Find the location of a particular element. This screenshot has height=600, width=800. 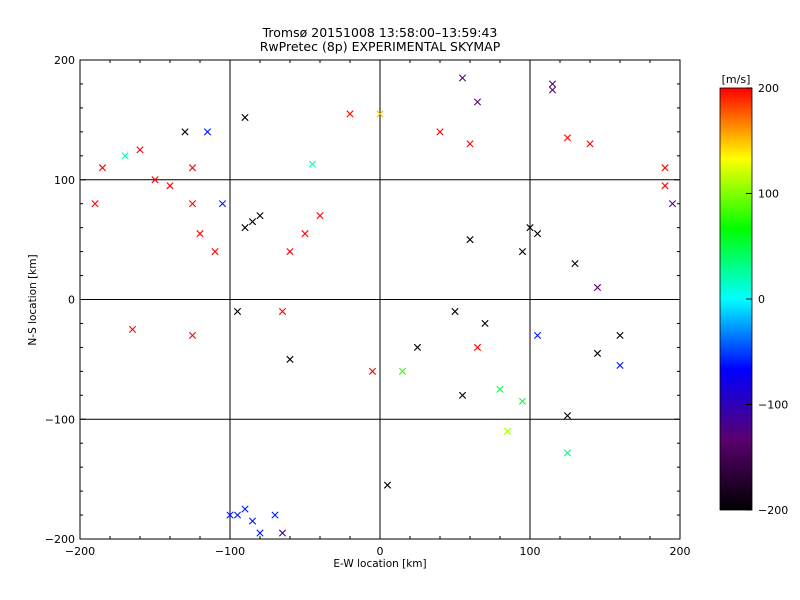

colorbar-tick-label: −200 is located at coordinates (773, 510).